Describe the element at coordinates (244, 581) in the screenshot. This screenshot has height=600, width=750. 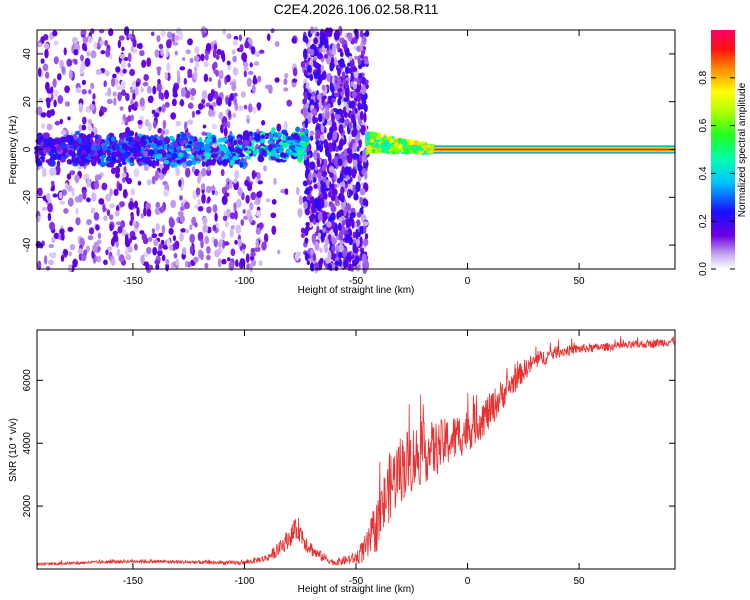
I see `x-tick-label: -100` at that location.